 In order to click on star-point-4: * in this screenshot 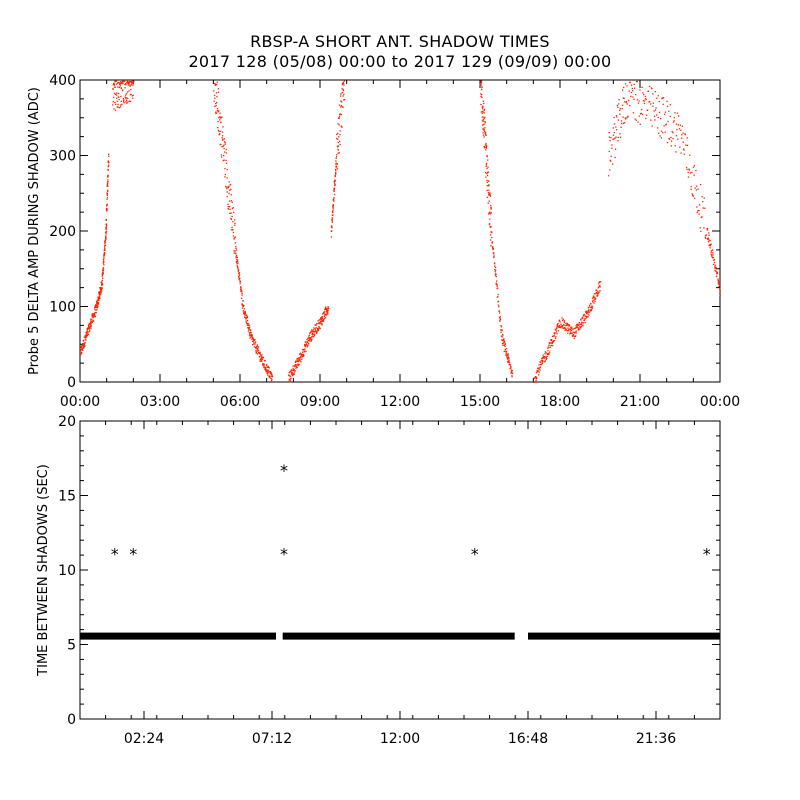, I will do `click(475, 554)`.